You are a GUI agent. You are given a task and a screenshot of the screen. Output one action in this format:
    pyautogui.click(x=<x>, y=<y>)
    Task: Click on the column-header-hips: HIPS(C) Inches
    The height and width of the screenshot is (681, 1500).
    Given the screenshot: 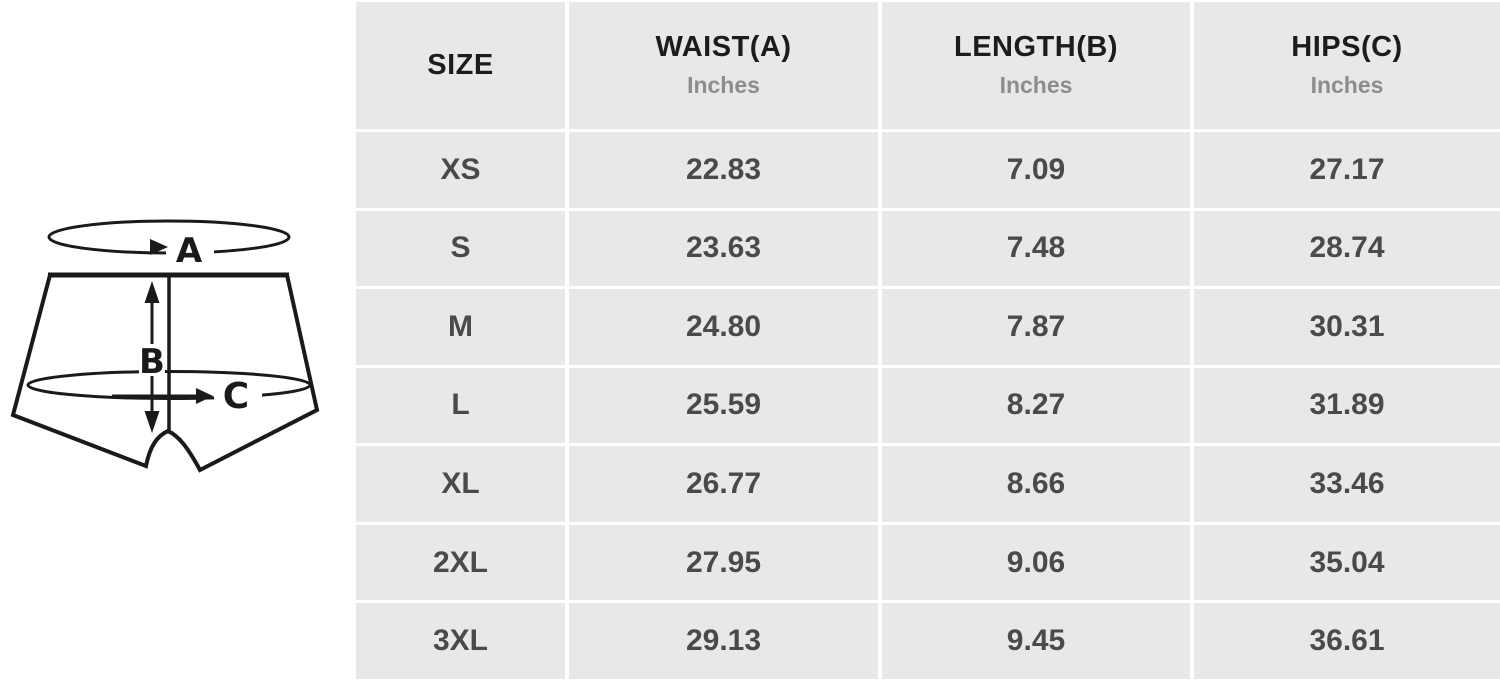 What is the action you would take?
    pyautogui.click(x=1347, y=65)
    